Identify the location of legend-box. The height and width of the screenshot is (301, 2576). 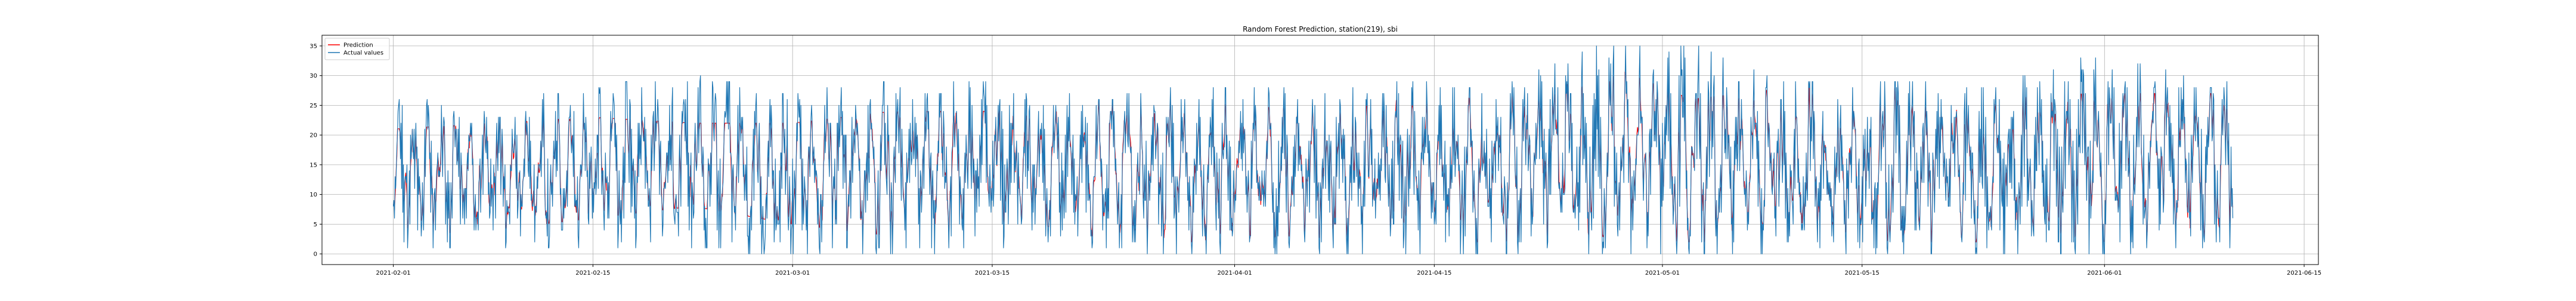
(357, 49).